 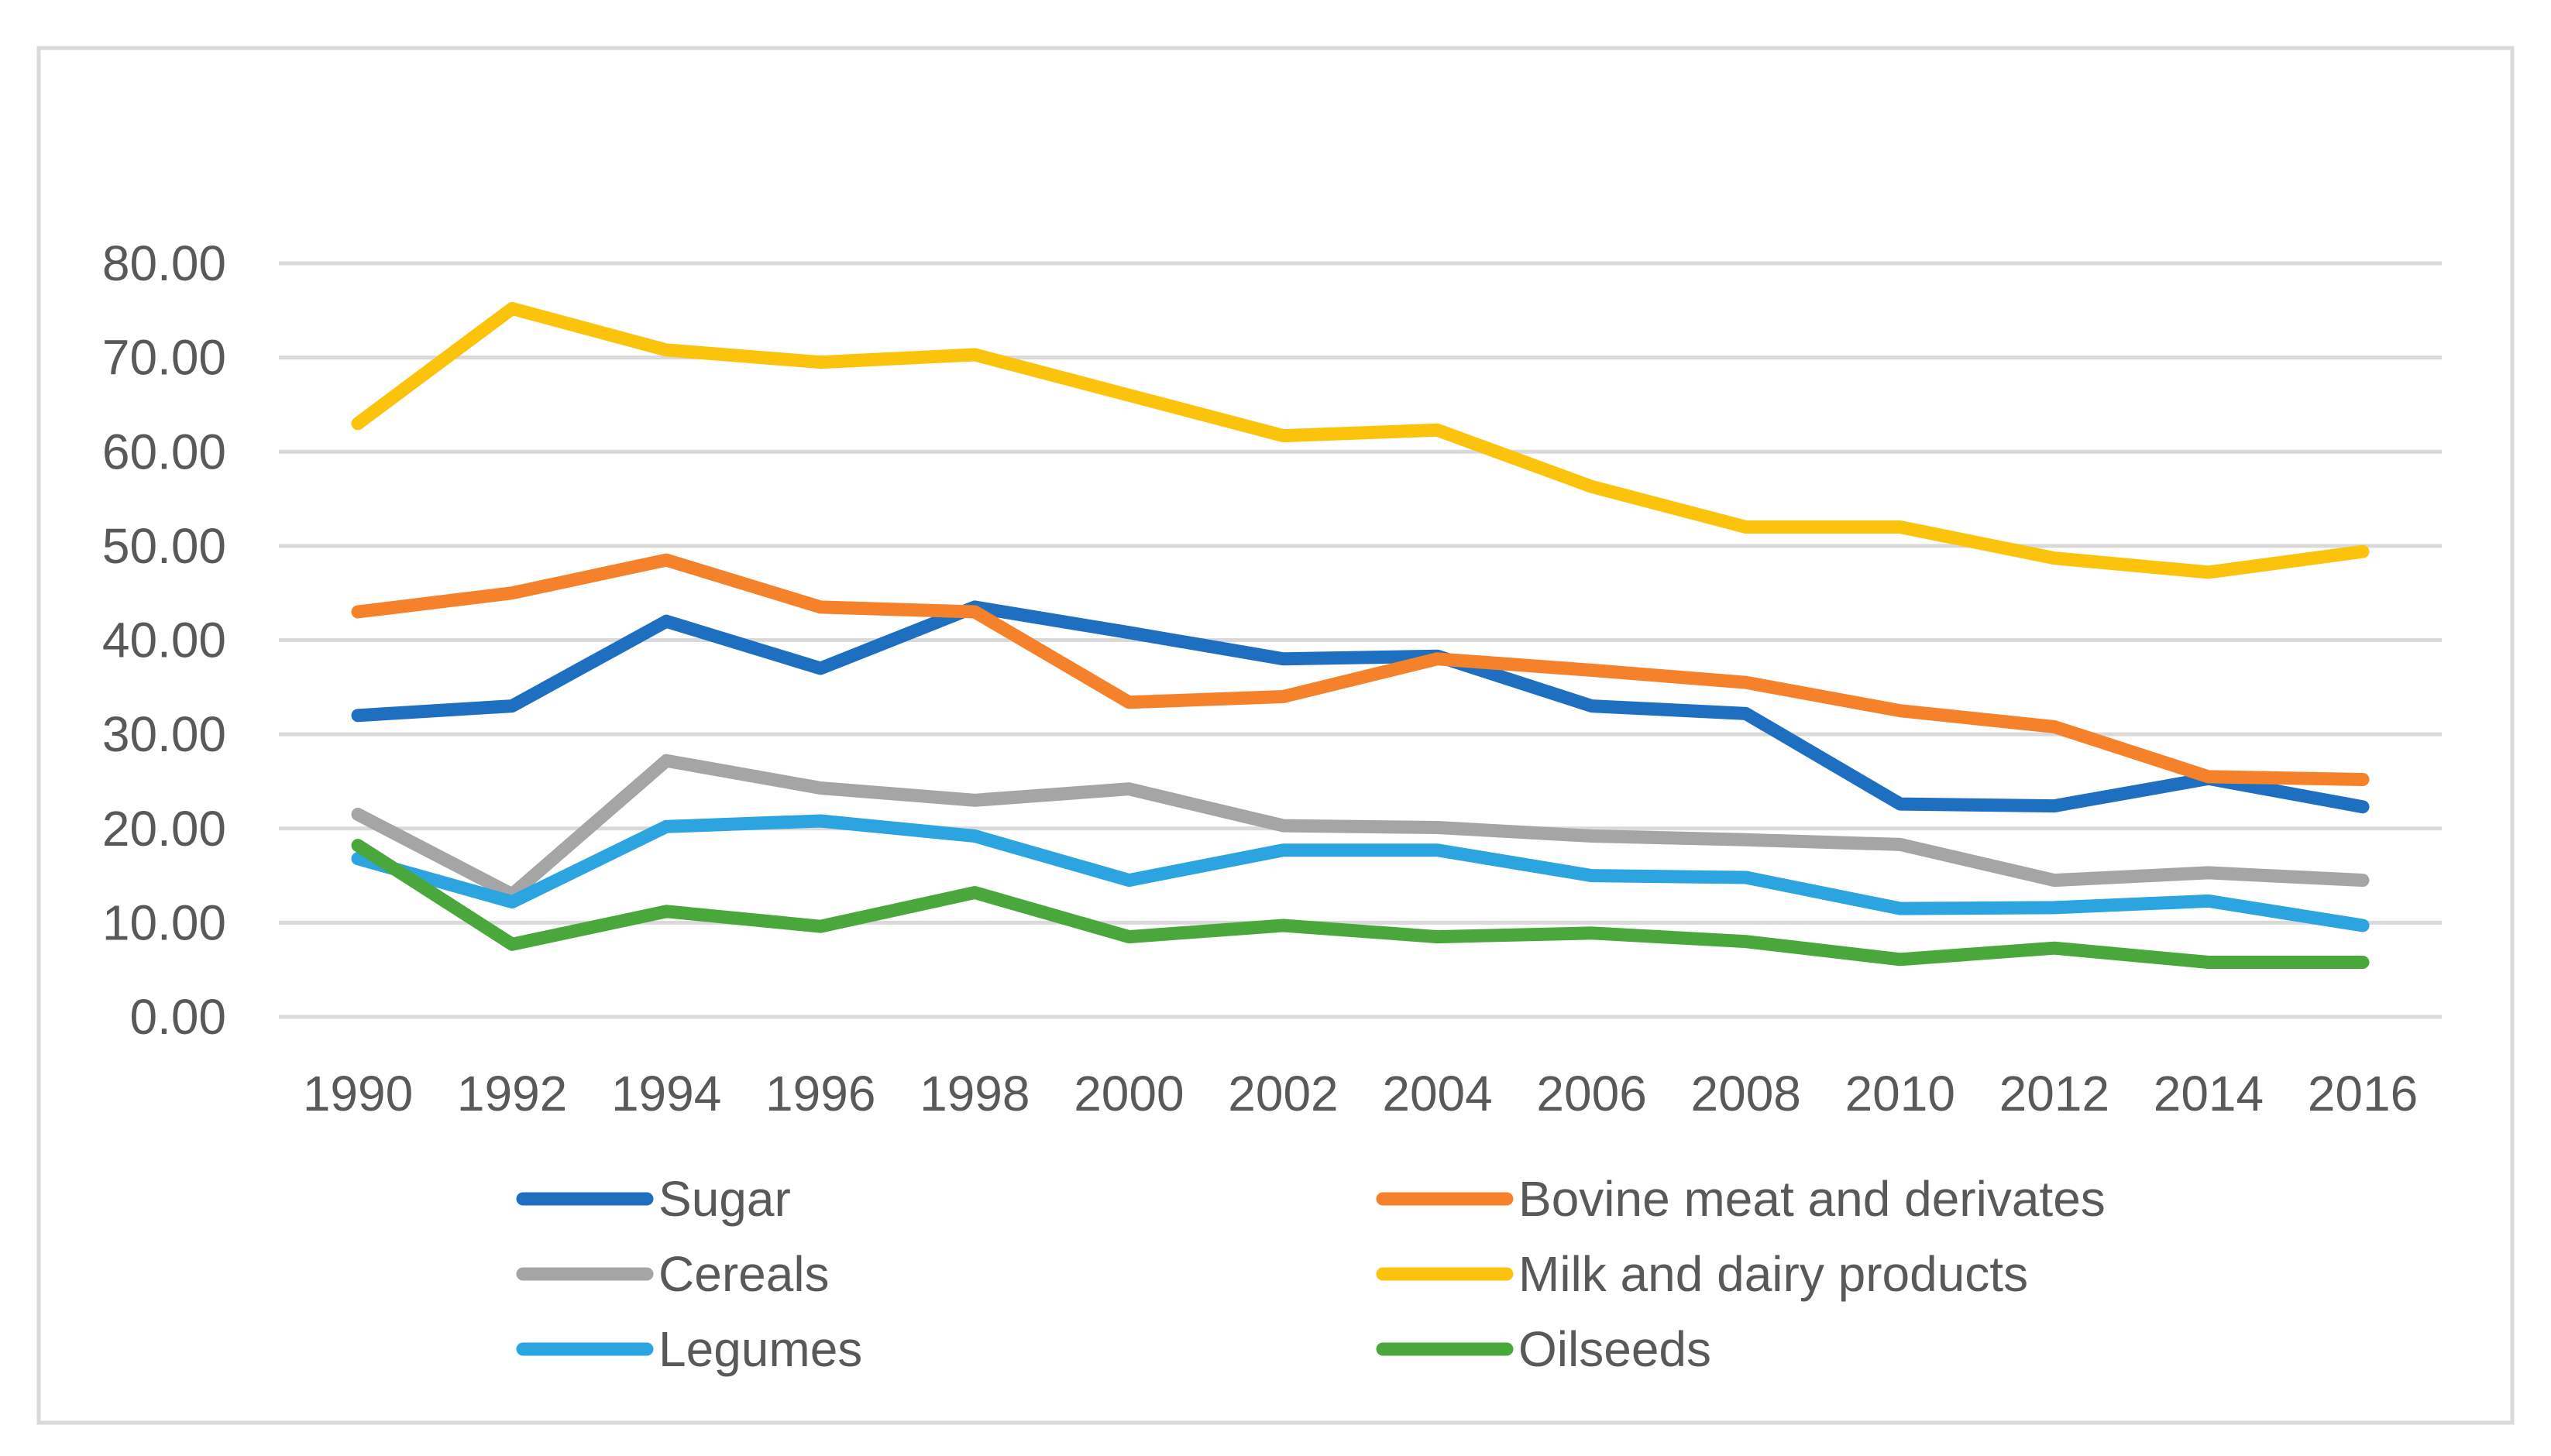 I want to click on x-tick-label: 2004, so click(x=1437, y=1093).